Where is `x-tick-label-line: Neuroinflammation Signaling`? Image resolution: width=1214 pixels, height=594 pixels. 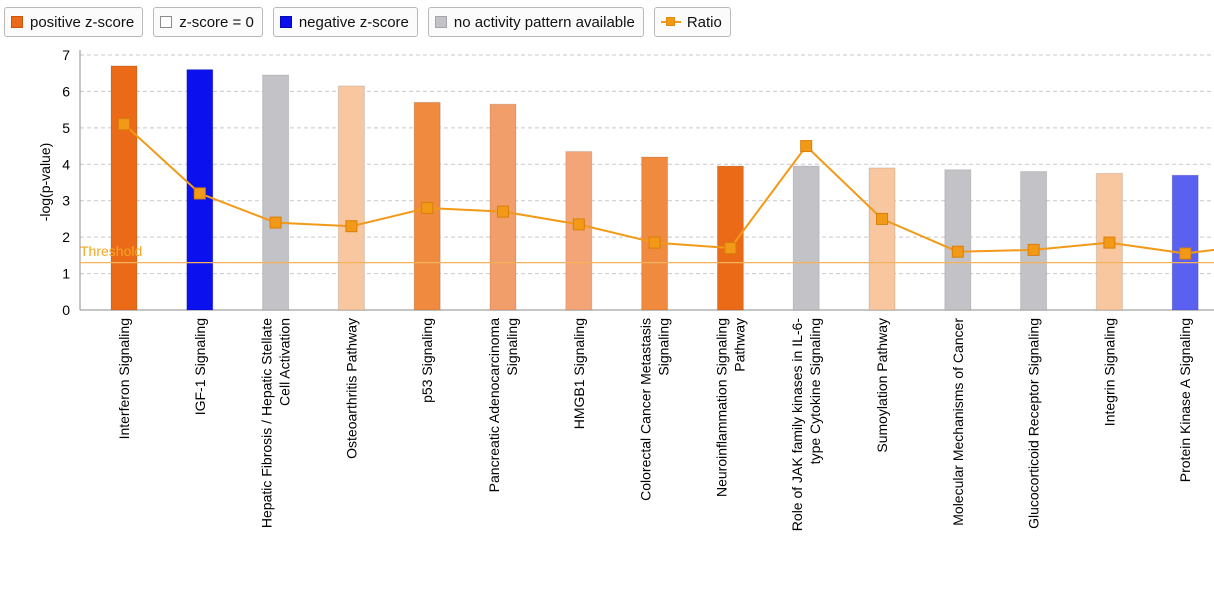
x-tick-label-line: Neuroinflammation Signaling is located at coordinates (721, 407).